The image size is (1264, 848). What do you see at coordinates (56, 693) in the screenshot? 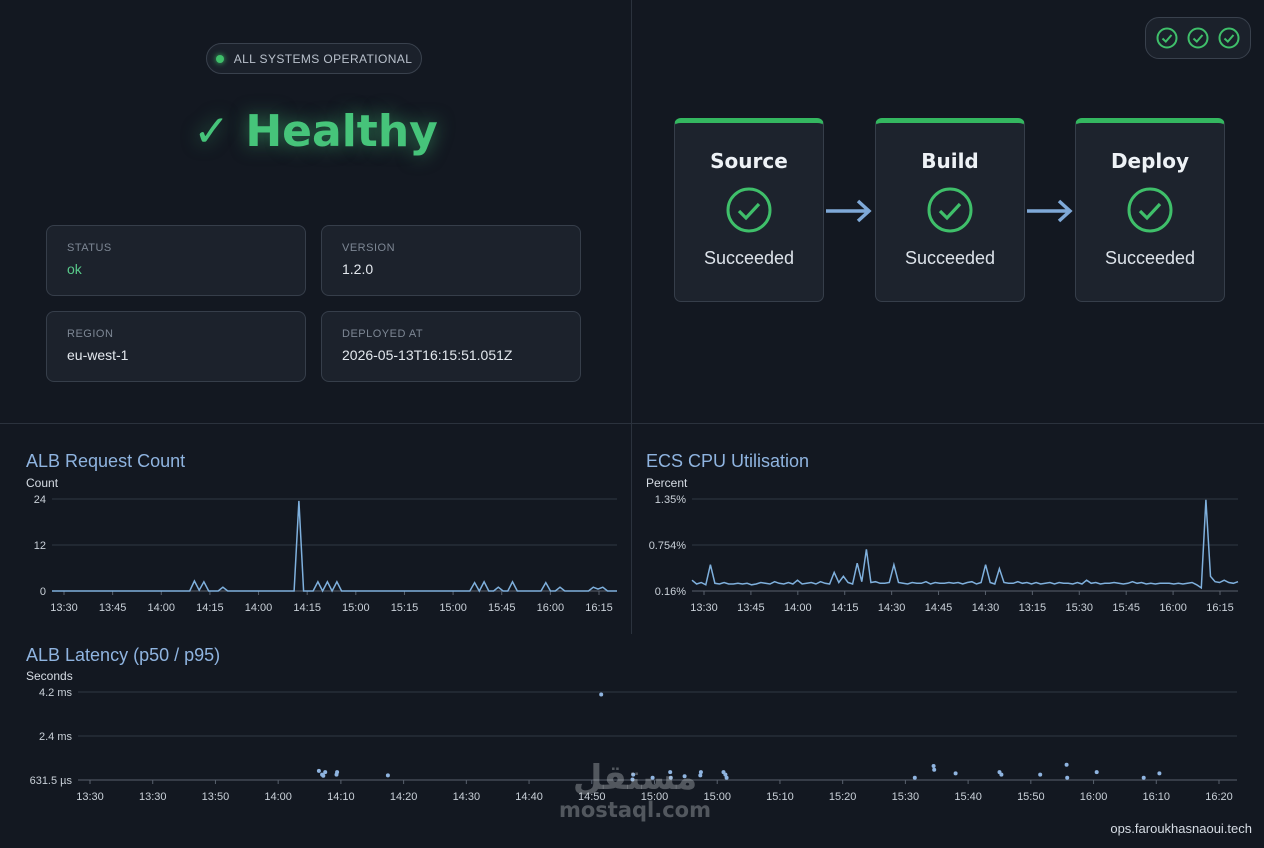
I see `alb-latency-y-tick: 4.2 ms` at bounding box center [56, 693].